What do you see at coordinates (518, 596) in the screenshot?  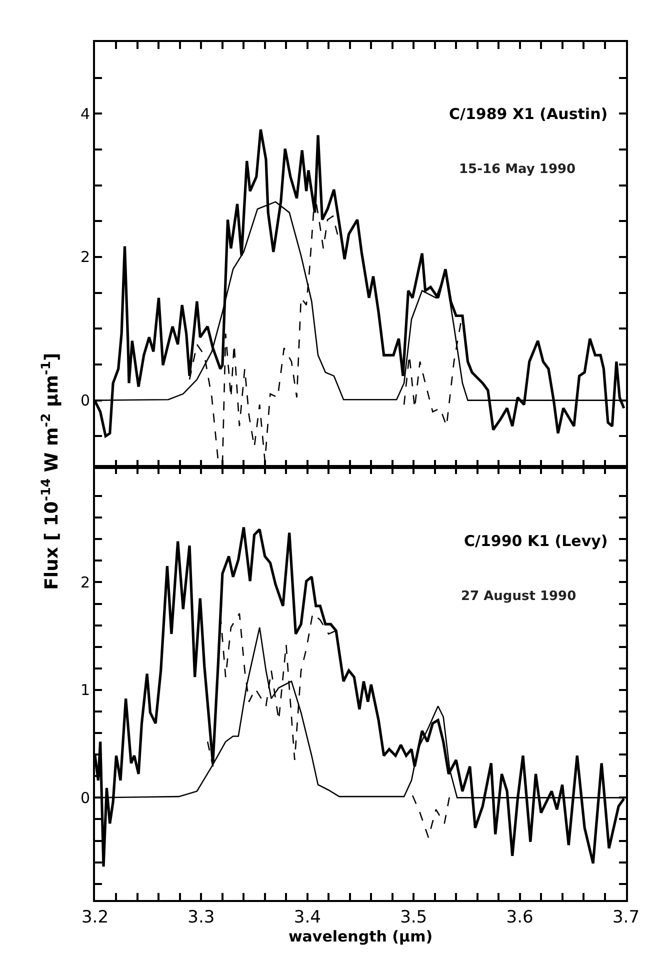 I see `text: 27 August 1990` at bounding box center [518, 596].